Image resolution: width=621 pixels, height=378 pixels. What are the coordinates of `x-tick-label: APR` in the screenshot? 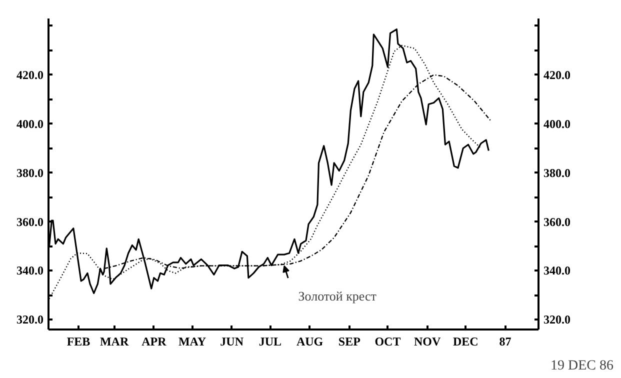 It's located at (154, 341).